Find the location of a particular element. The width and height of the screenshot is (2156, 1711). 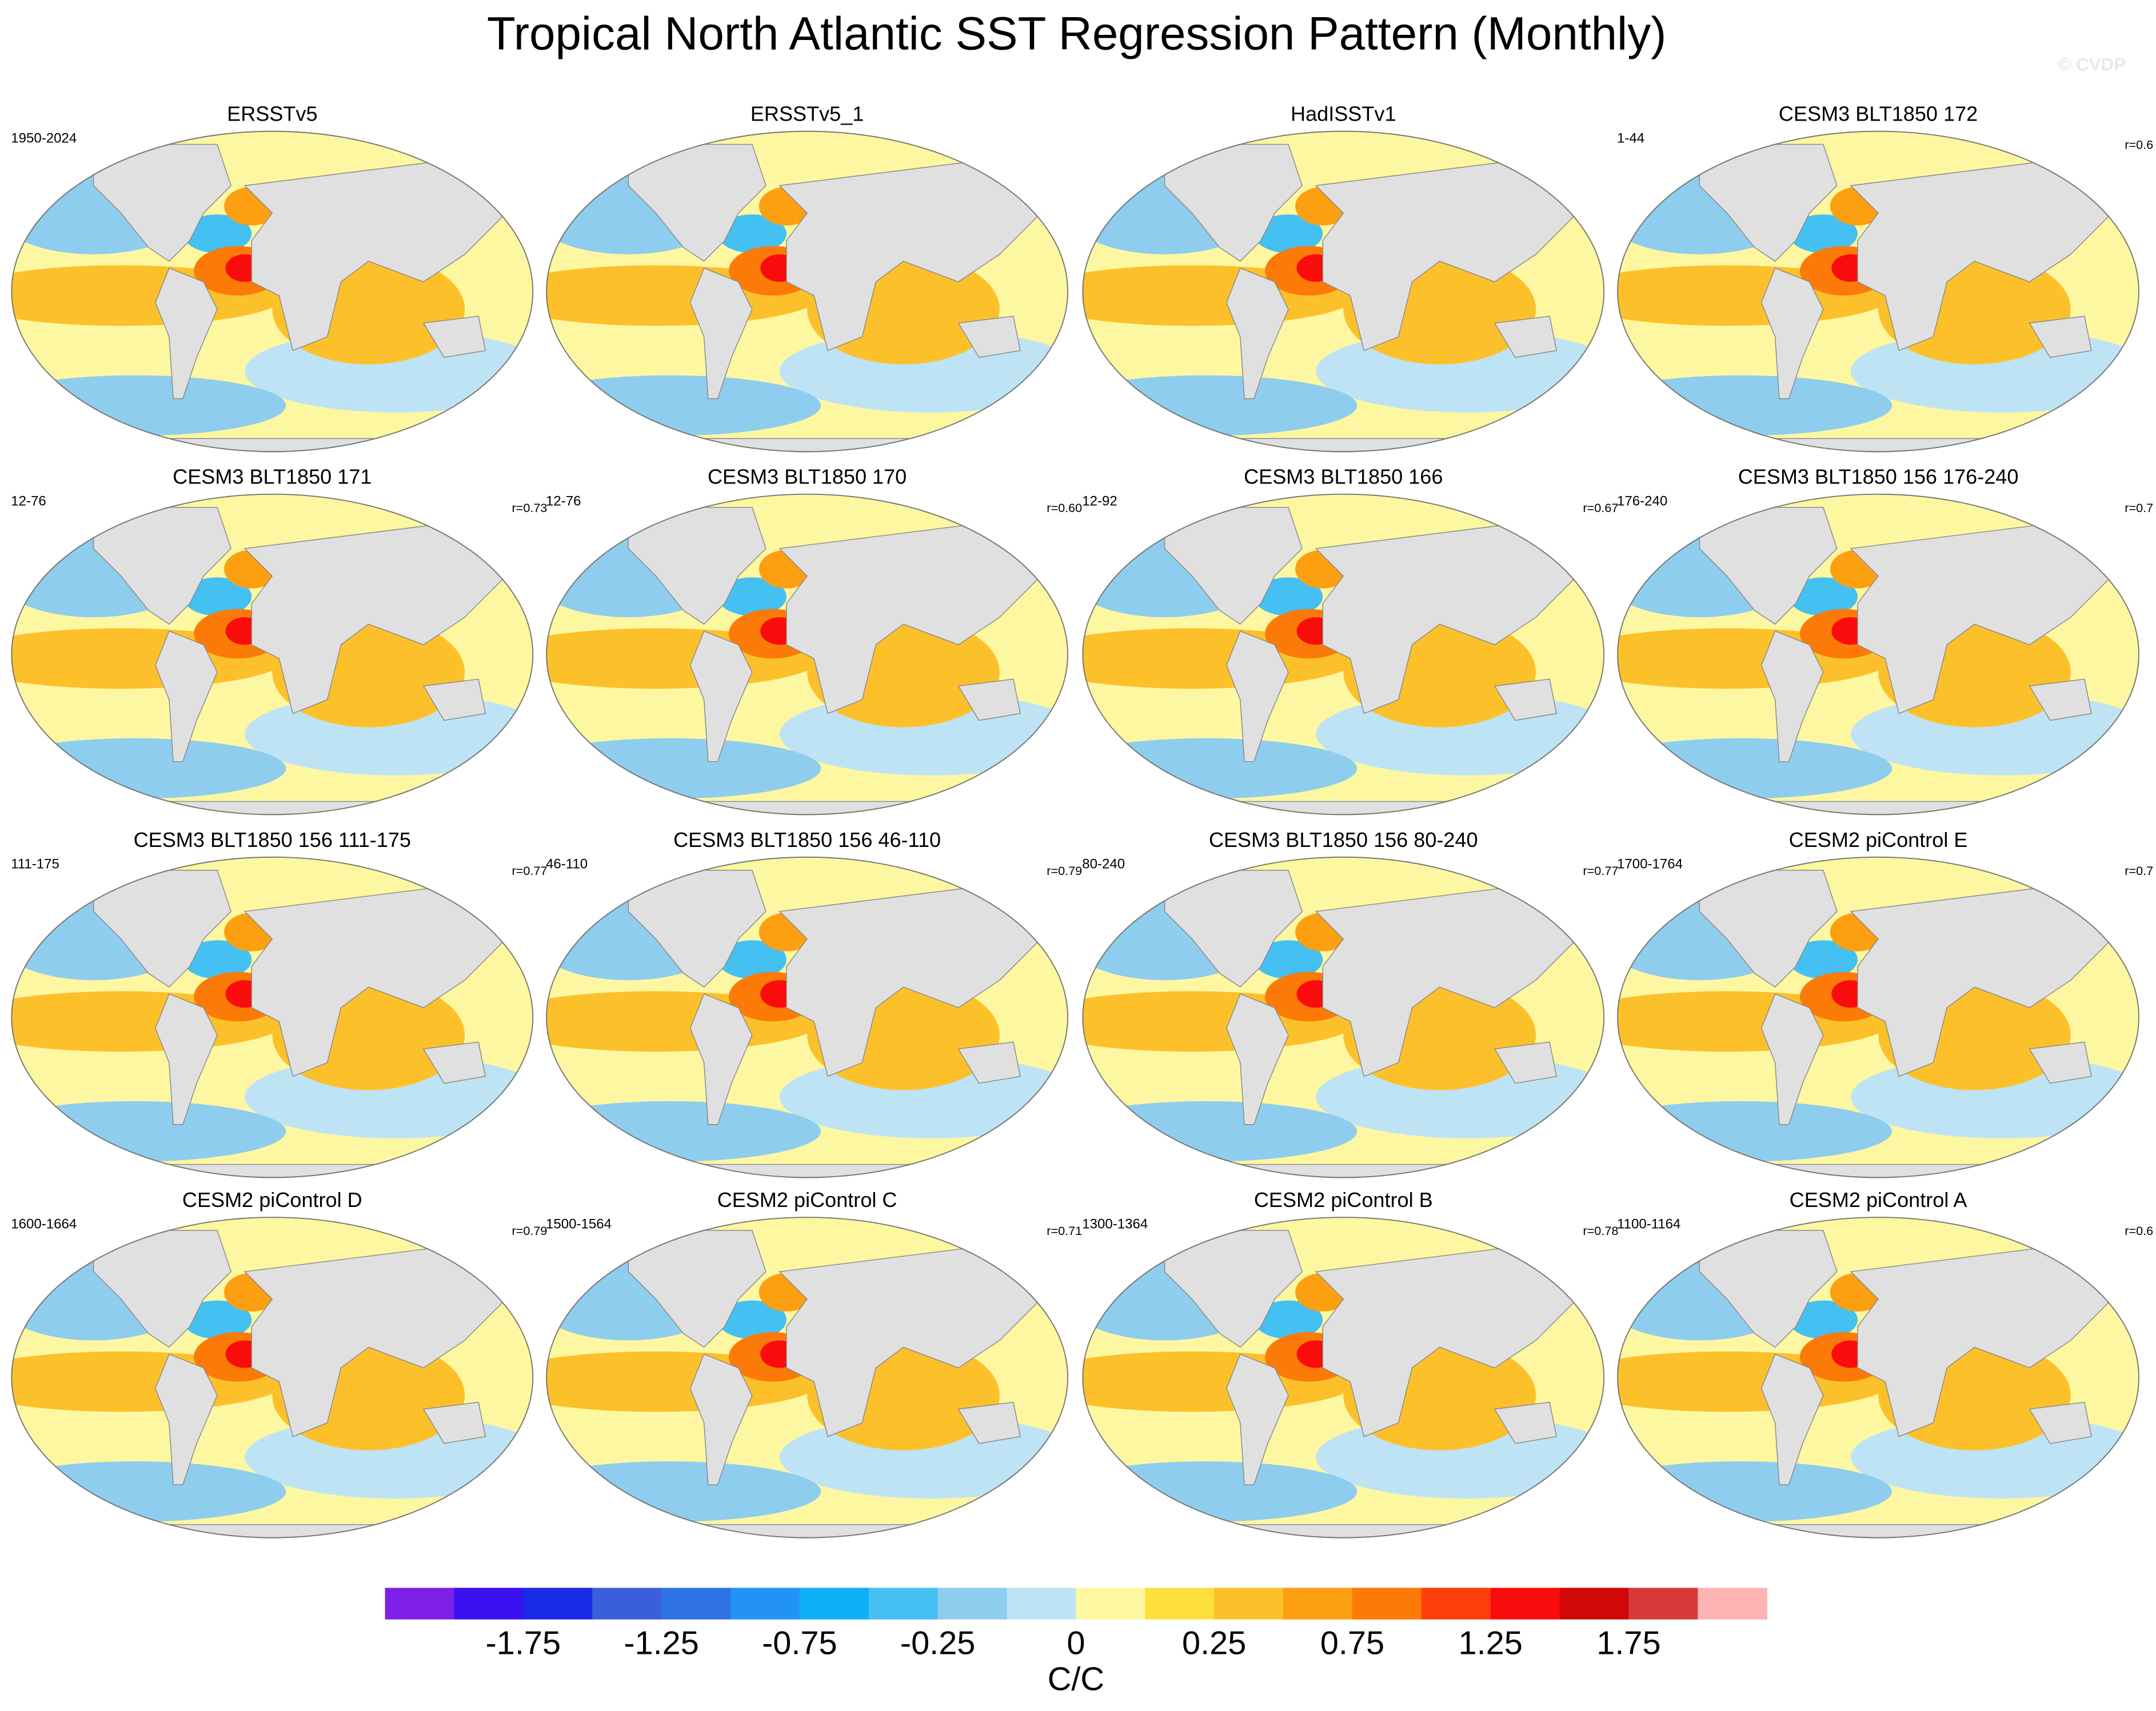

panel-title: ERSSTv5 is located at coordinates (272, 114).